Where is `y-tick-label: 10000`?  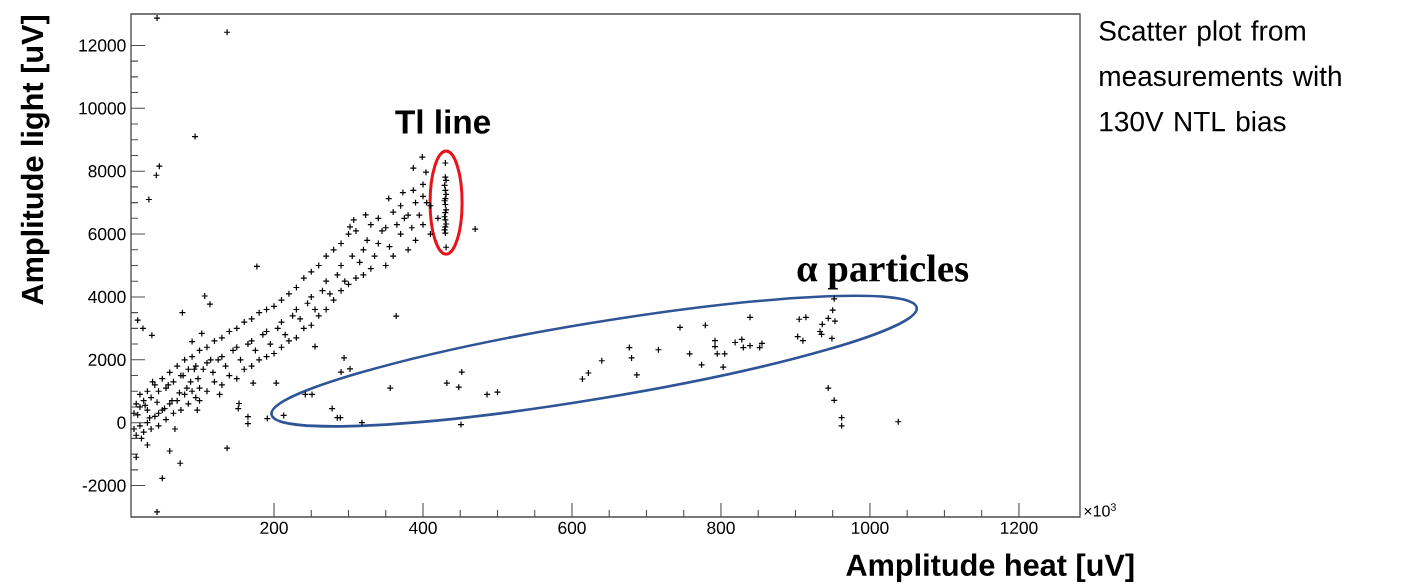 y-tick-label: 10000 is located at coordinates (102, 108).